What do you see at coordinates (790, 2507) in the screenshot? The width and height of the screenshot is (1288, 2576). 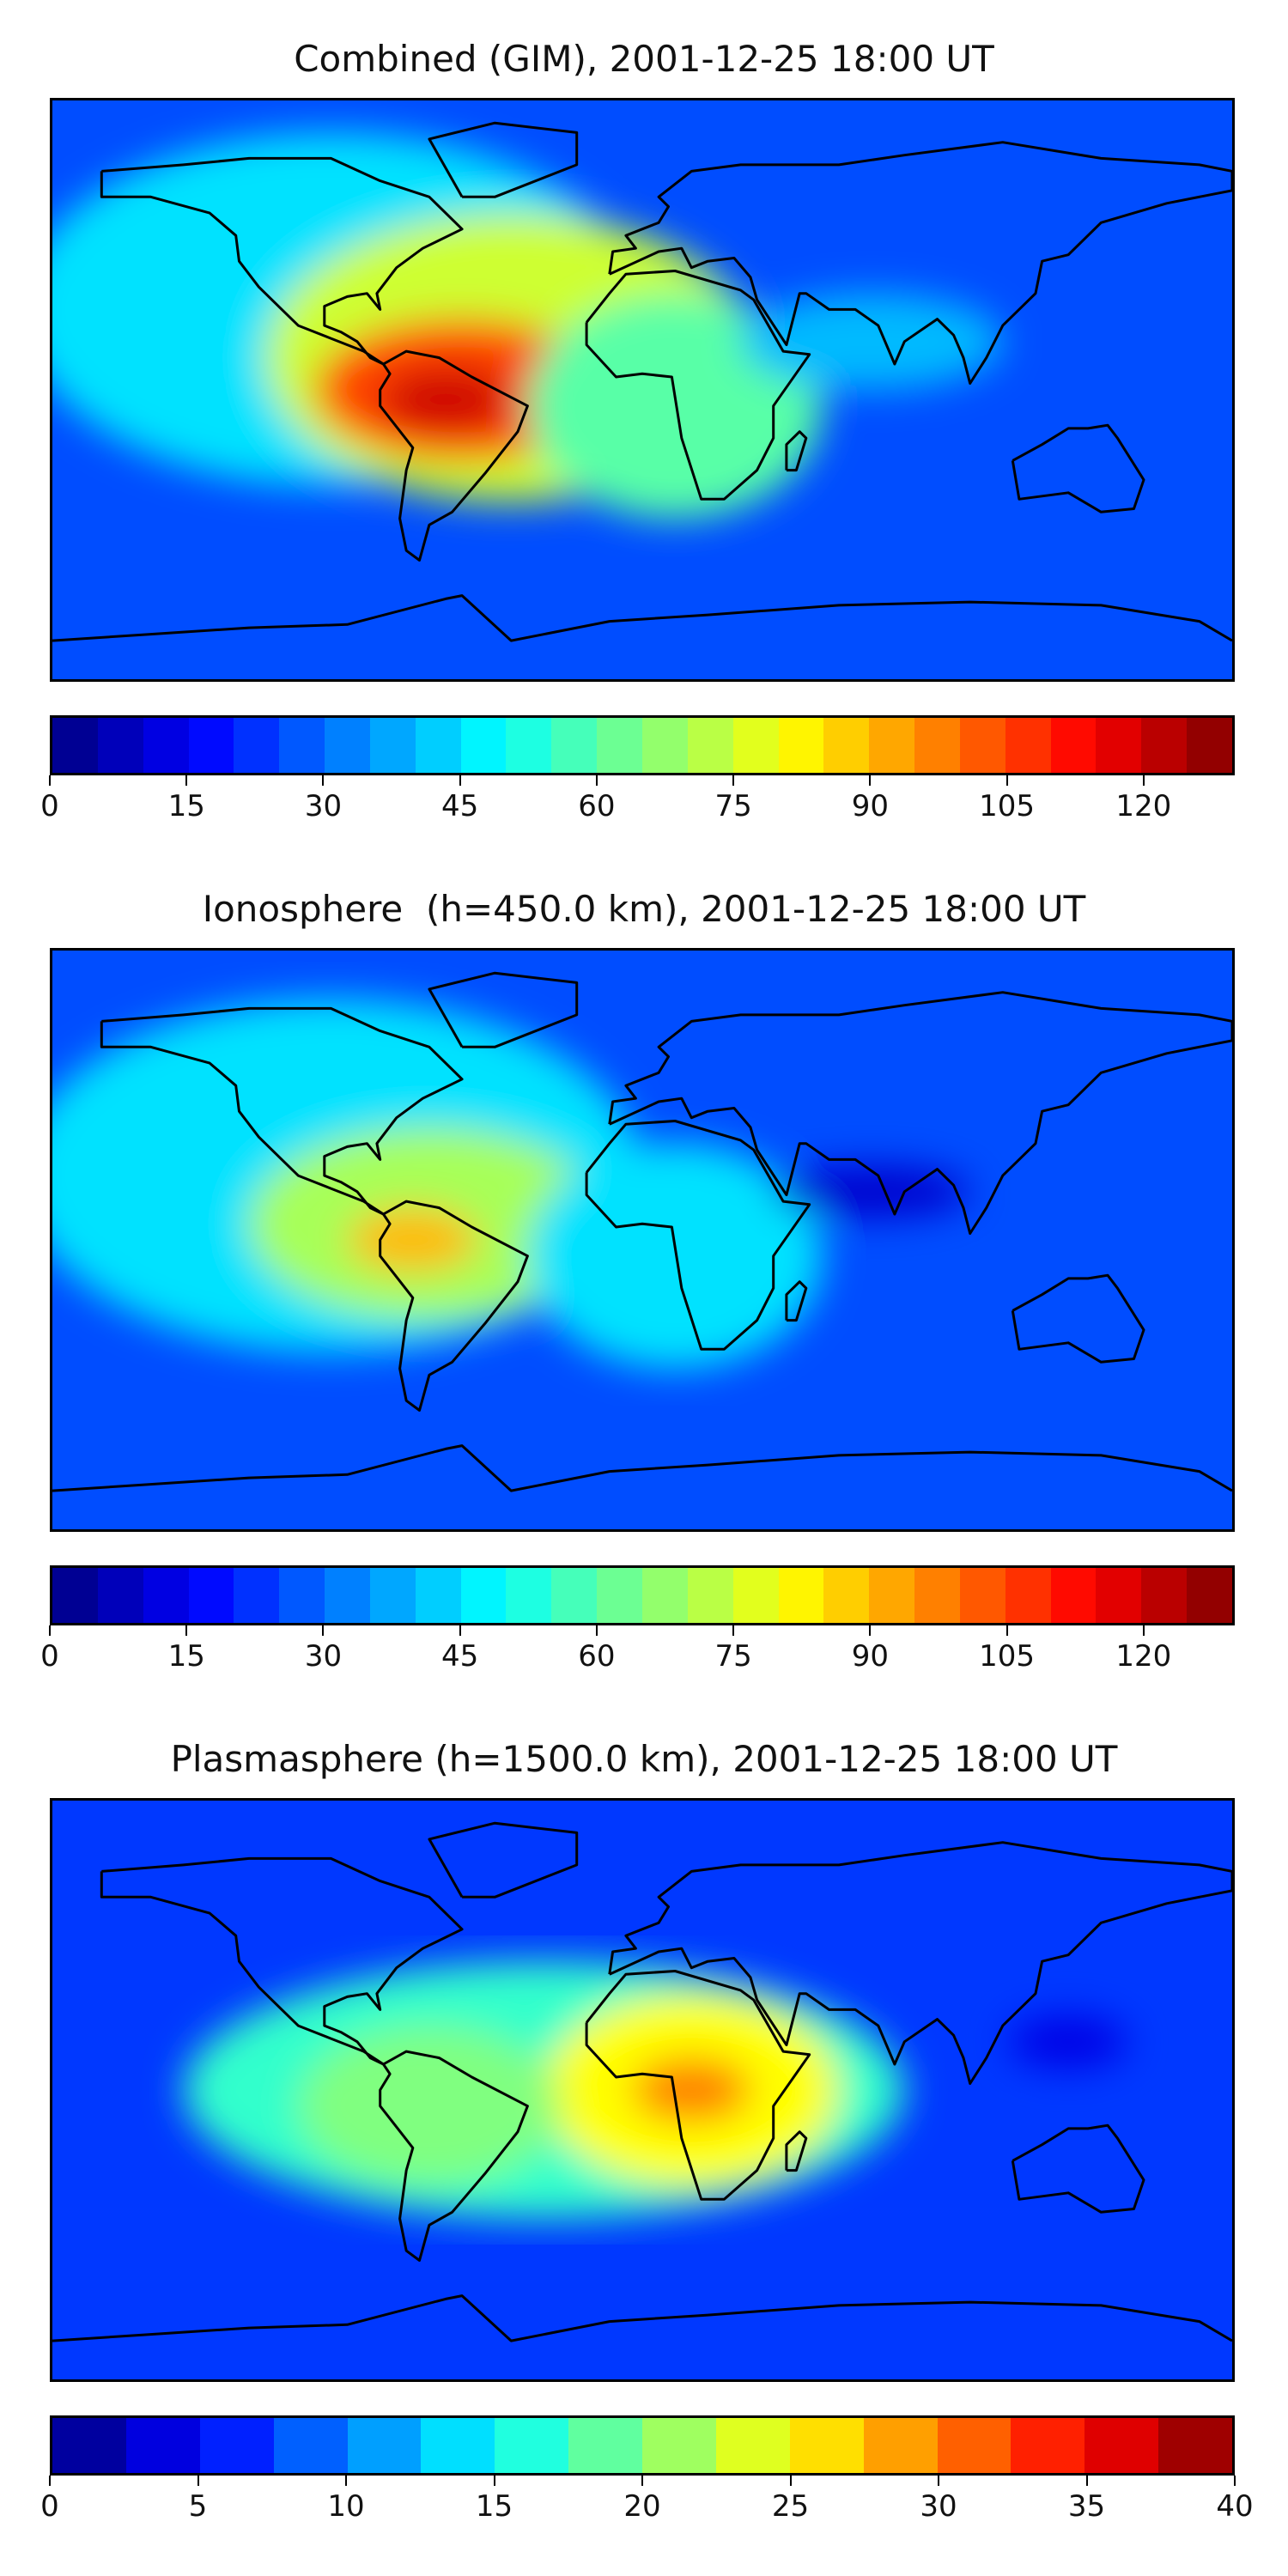 I see `colorbar-tick-label: 25` at bounding box center [790, 2507].